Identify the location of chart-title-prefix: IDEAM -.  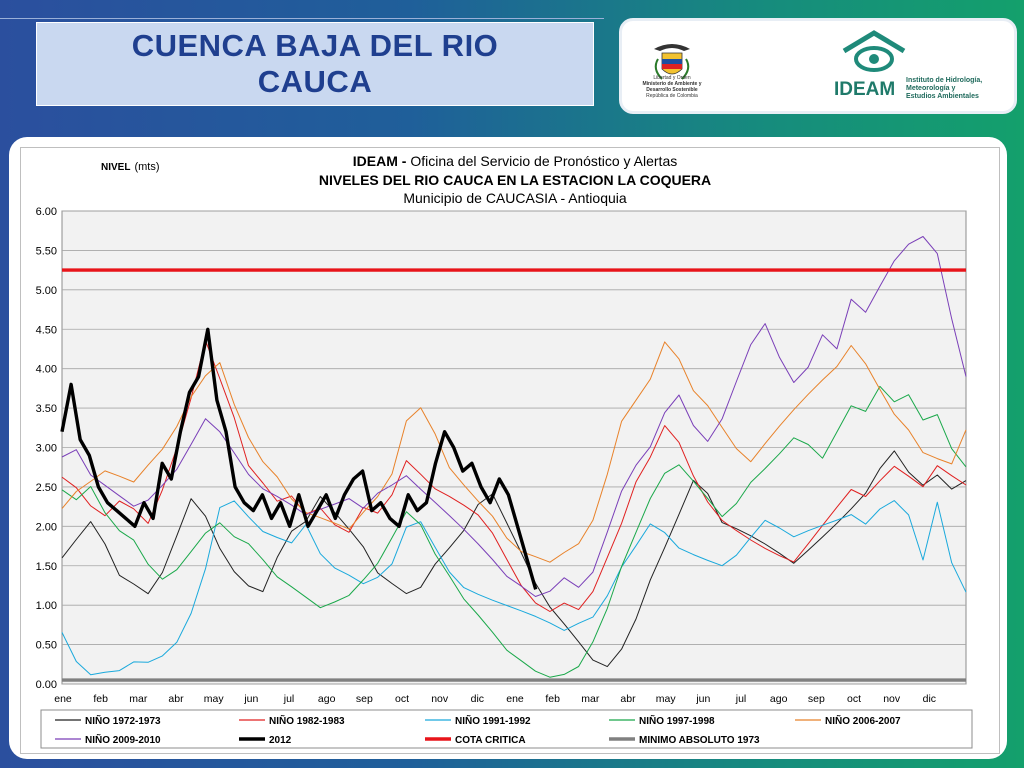
(382, 161).